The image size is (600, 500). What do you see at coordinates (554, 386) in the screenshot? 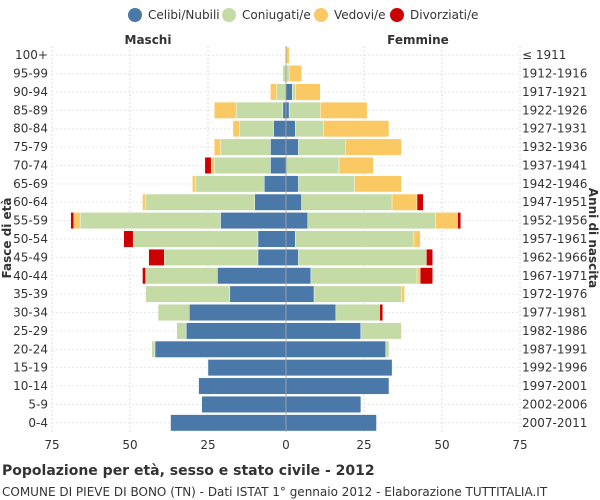
I see `birth-year-label: 1997-2001` at bounding box center [554, 386].